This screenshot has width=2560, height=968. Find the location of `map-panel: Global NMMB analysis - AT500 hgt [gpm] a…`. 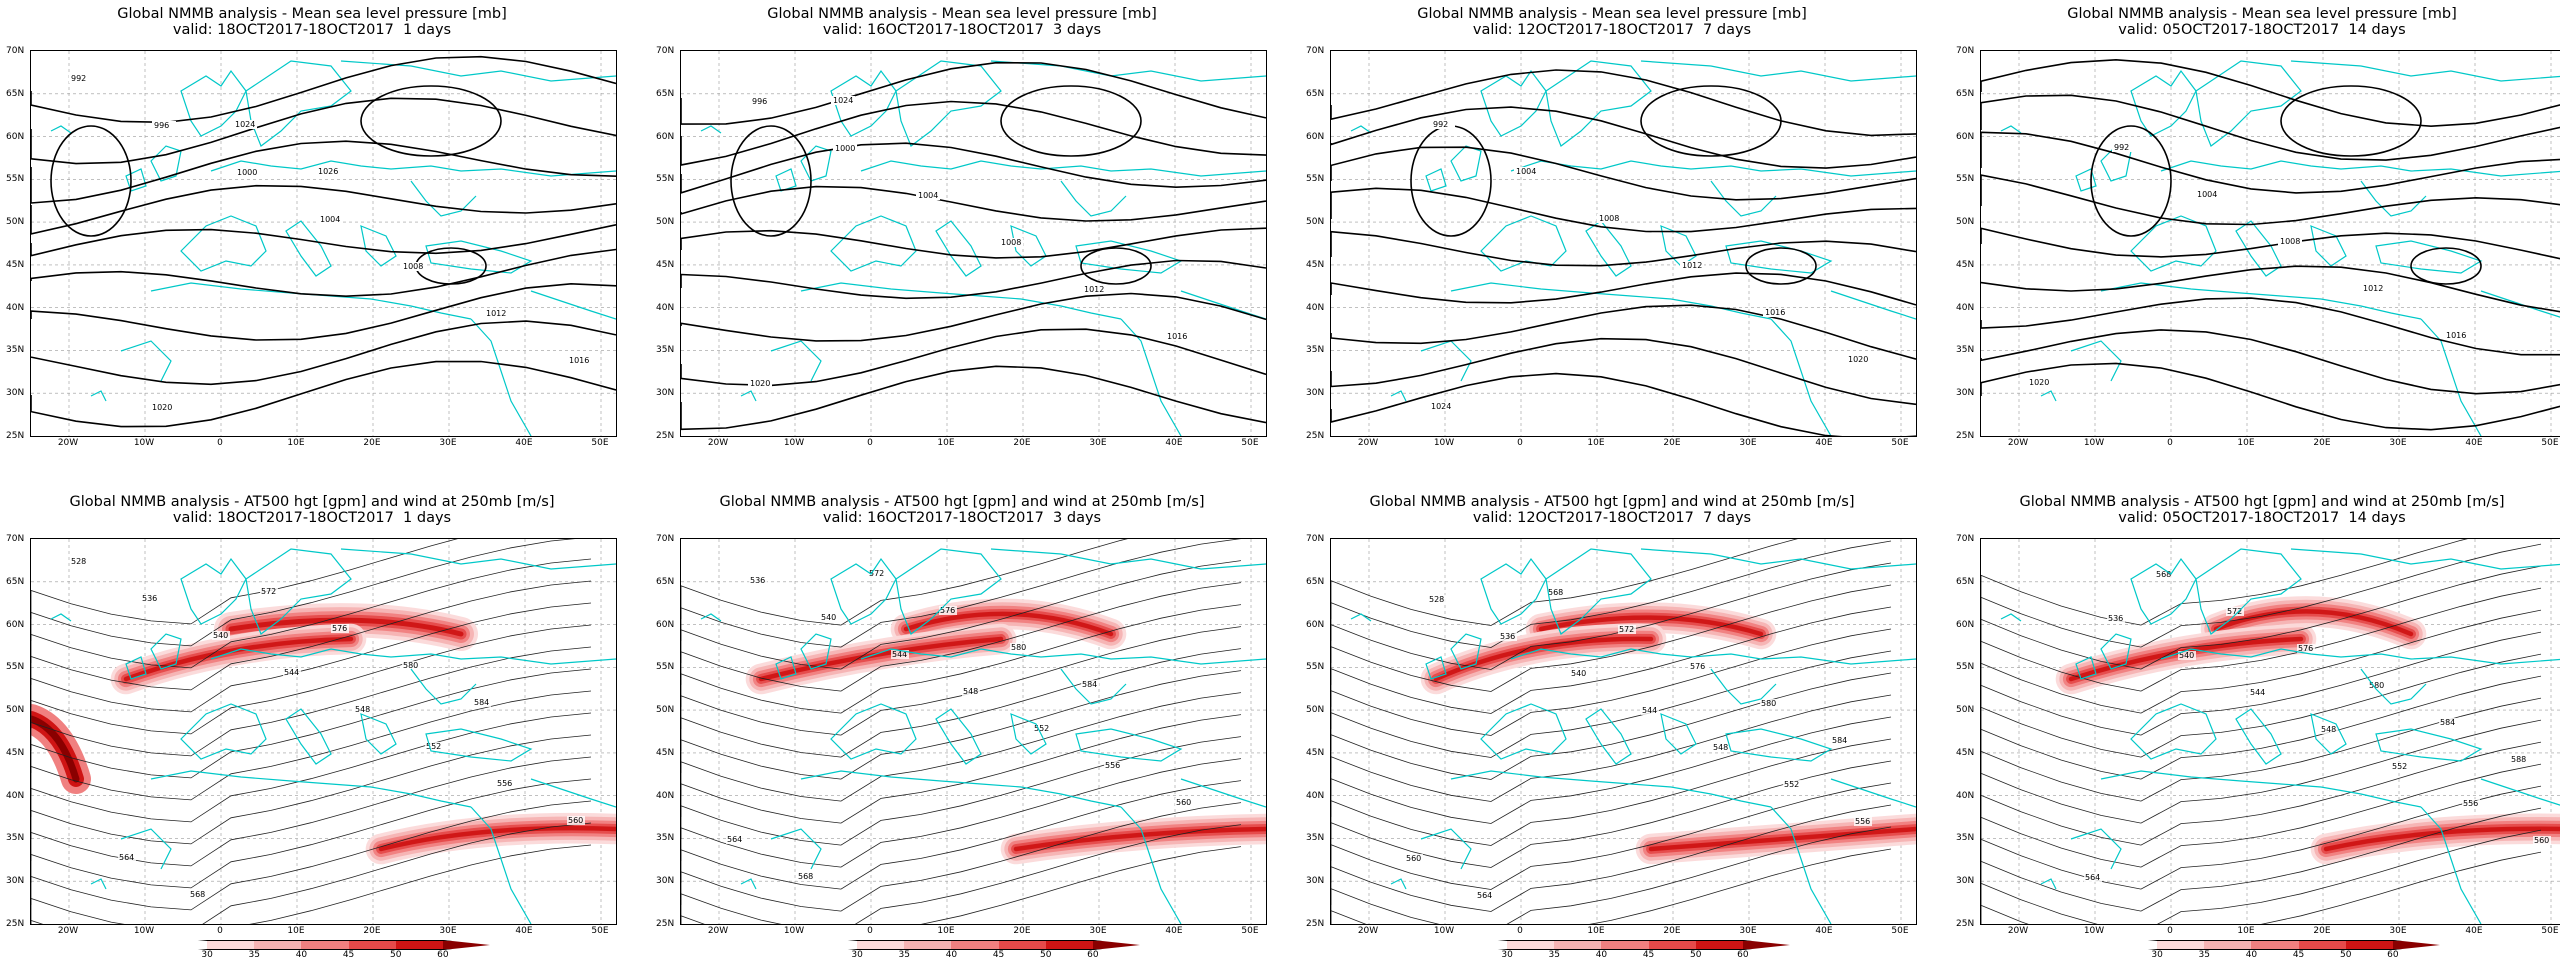

map-panel: Global NMMB analysis - AT500 hgt [gpm] a… is located at coordinates (2255, 728).